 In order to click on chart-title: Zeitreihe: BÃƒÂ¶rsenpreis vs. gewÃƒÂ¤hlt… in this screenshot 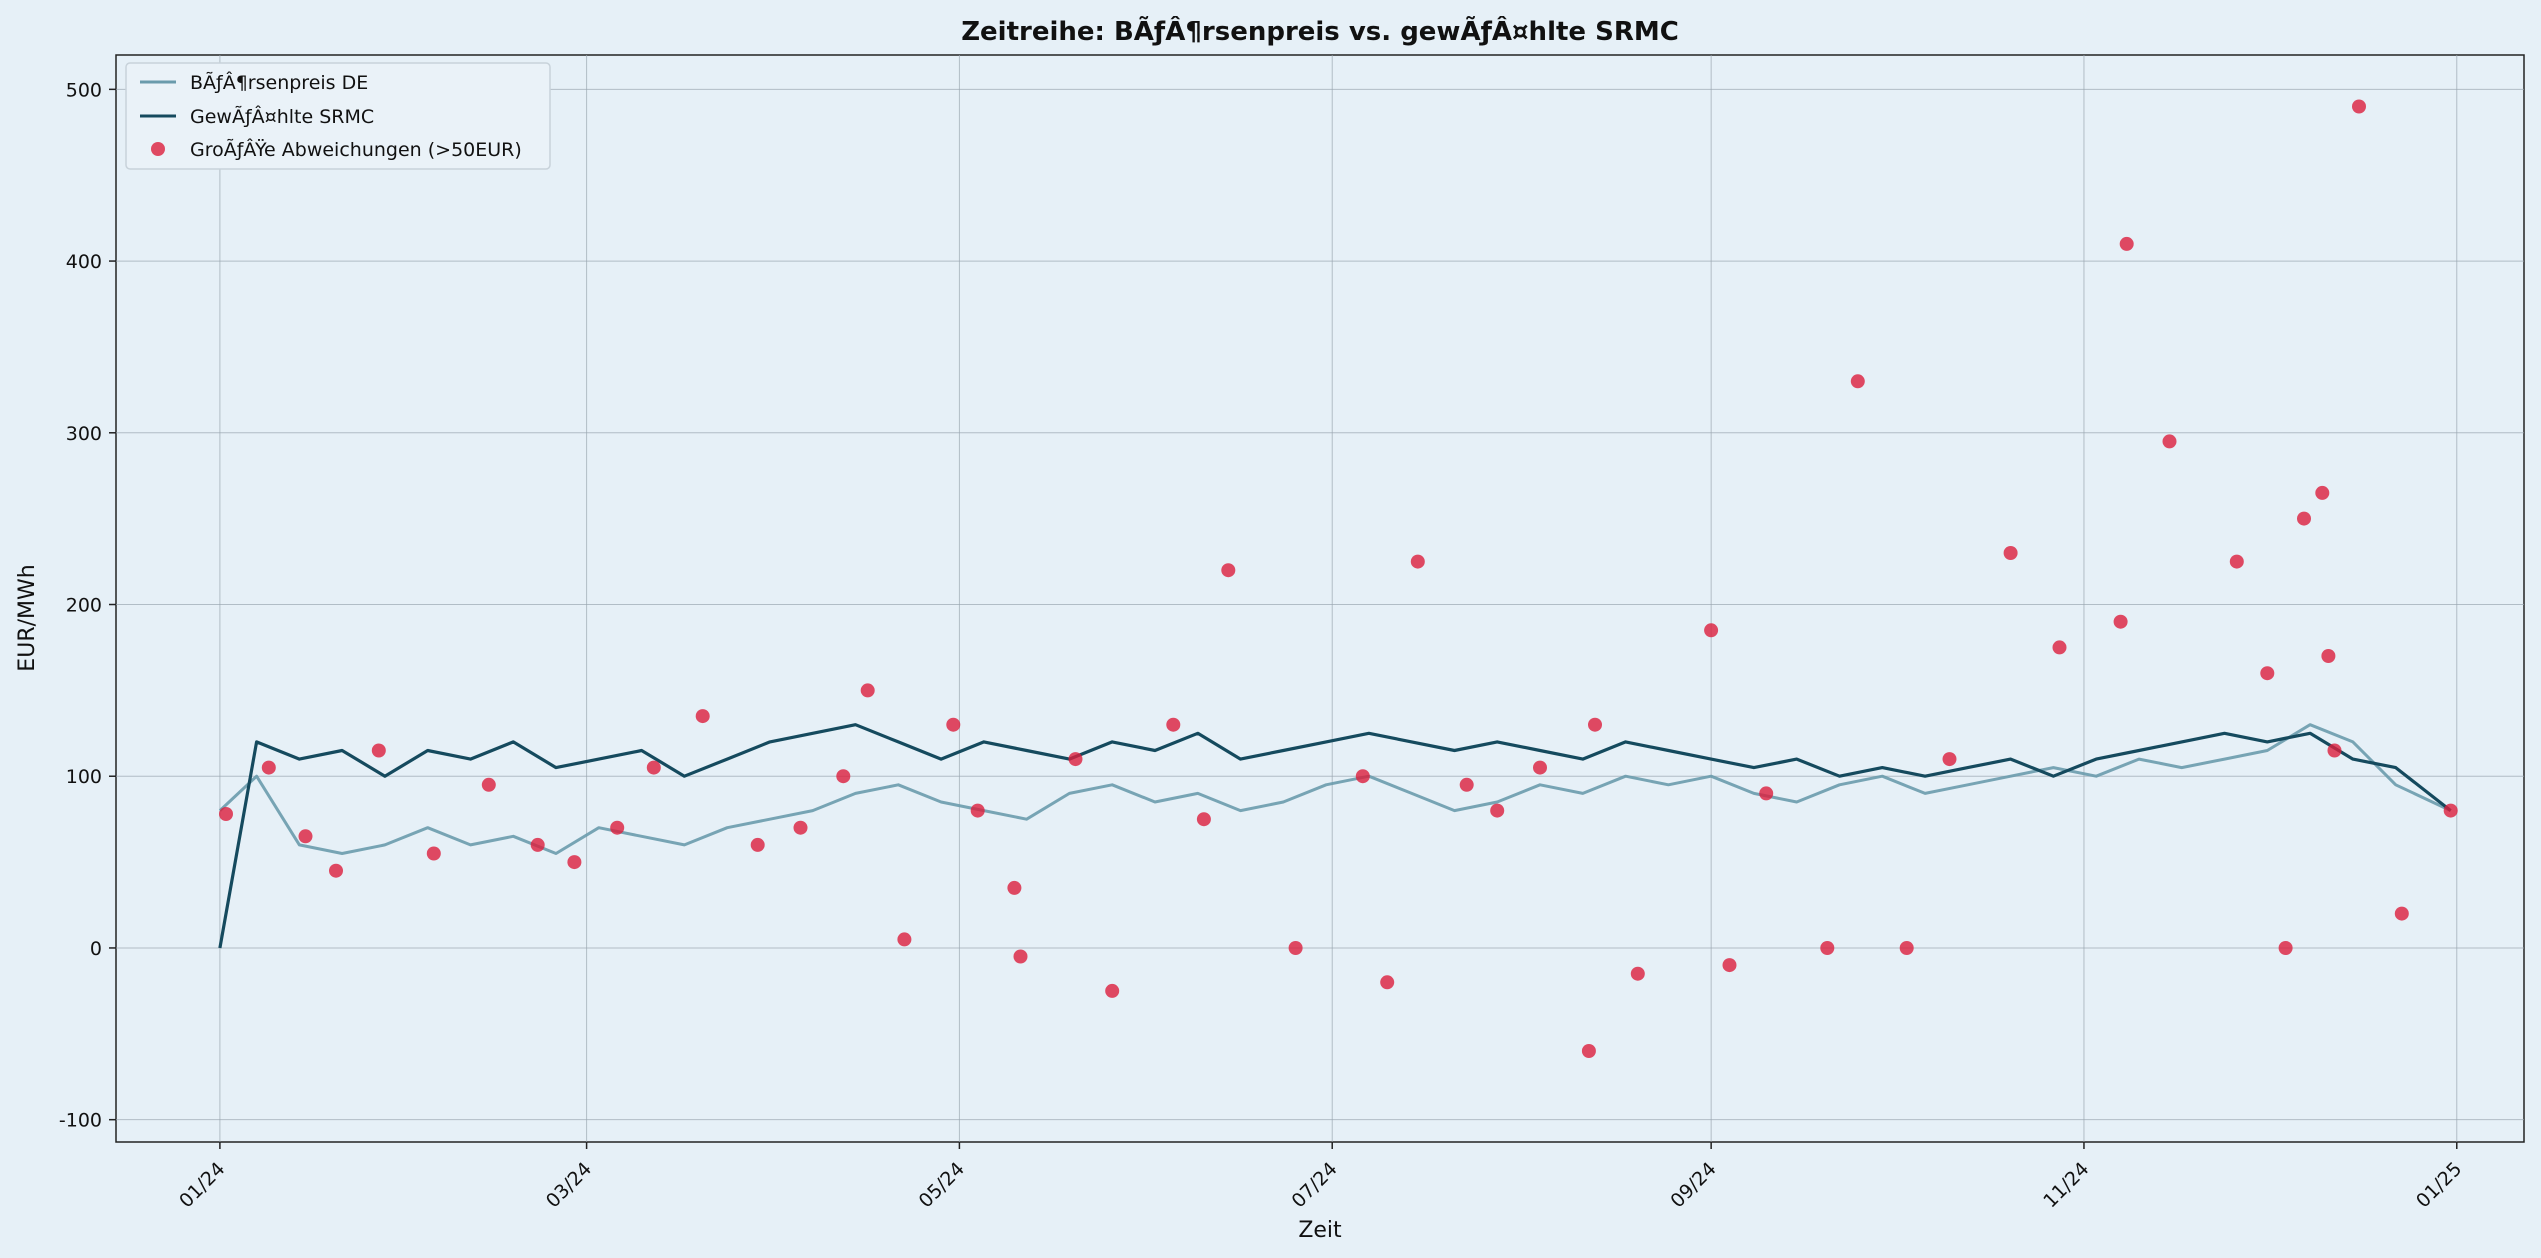, I will do `click(1320, 31)`.